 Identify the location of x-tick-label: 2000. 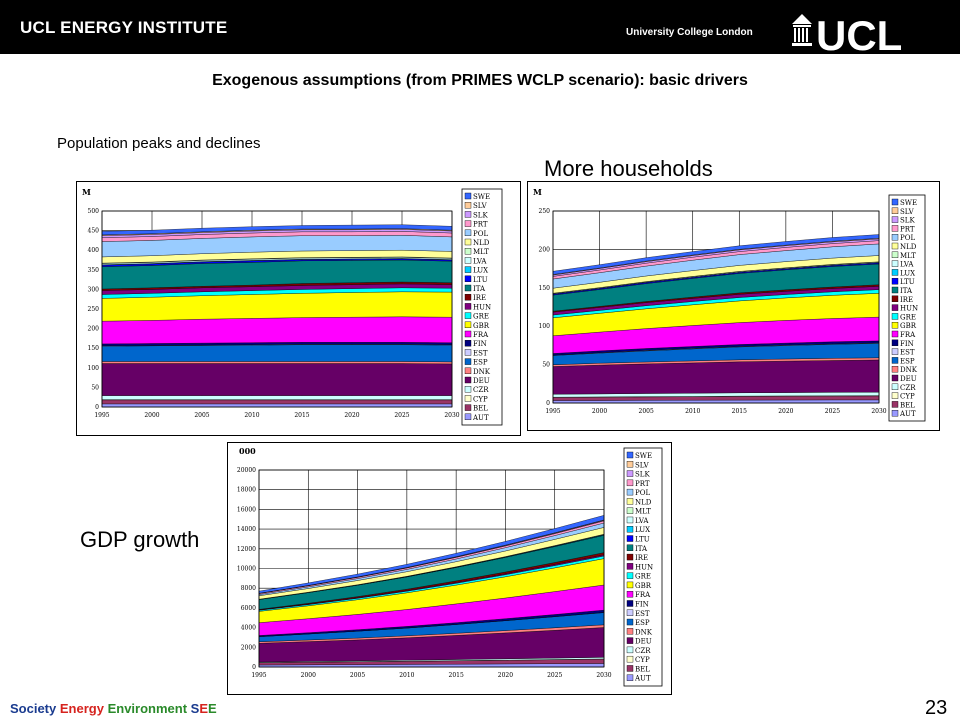
(599, 411).